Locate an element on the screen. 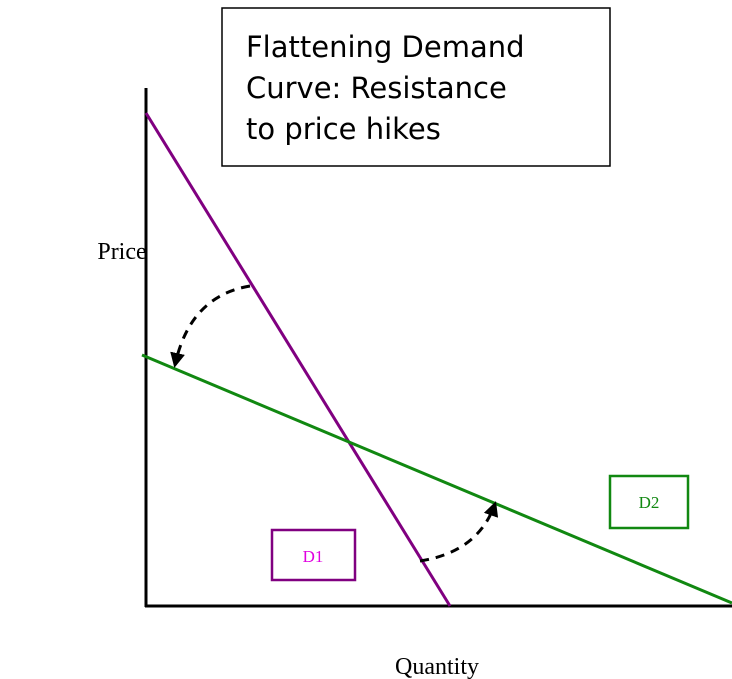 The image size is (732, 679). title-box is located at coordinates (416, 87).